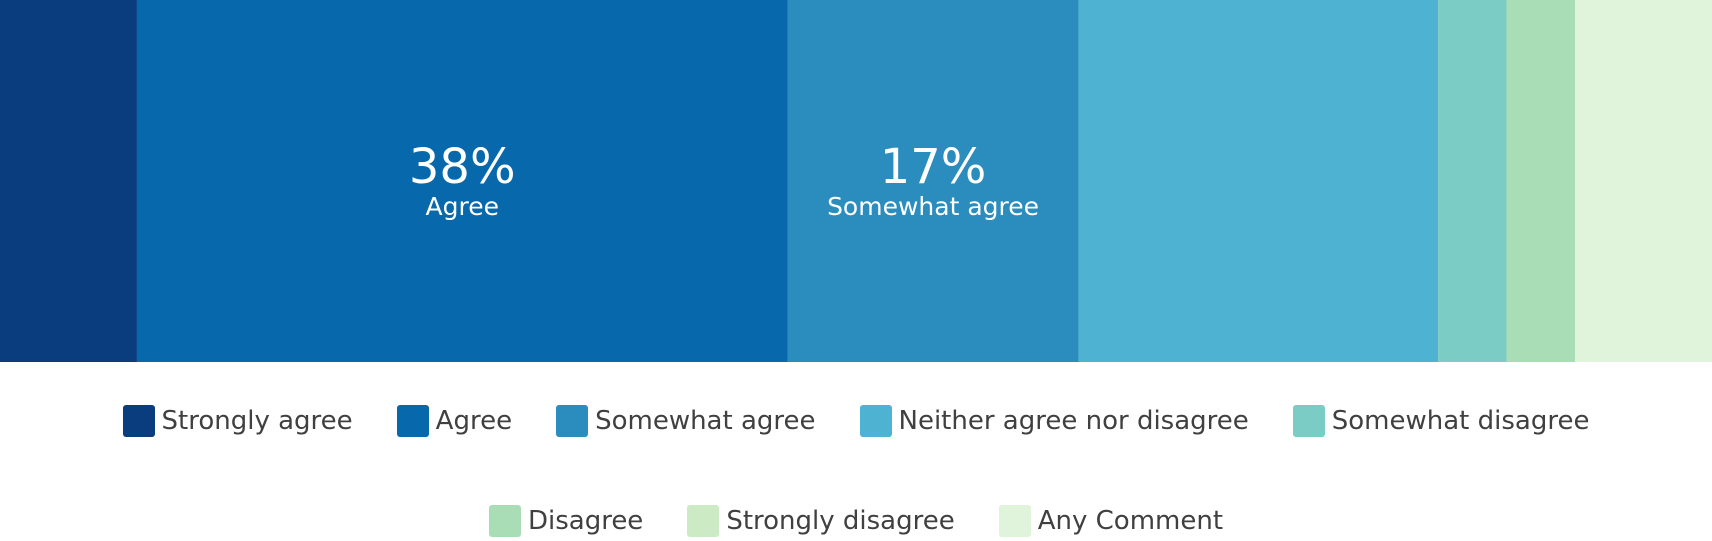 The height and width of the screenshot is (541, 1712). I want to click on legend-label: Disagree, so click(585, 521).